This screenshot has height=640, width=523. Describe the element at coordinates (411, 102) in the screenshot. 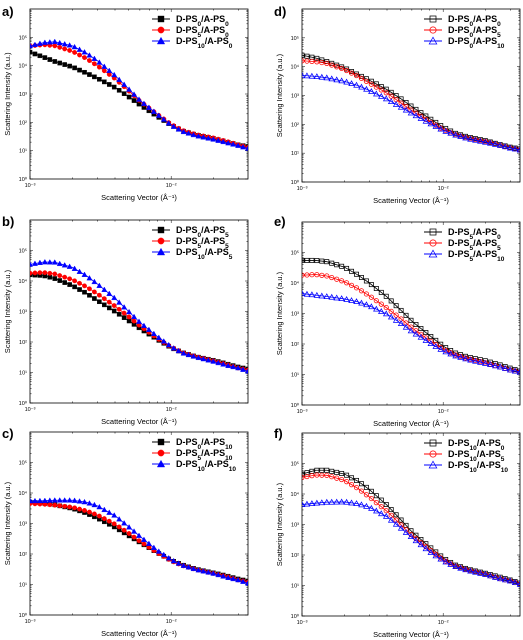

I see `series-layer` at that location.